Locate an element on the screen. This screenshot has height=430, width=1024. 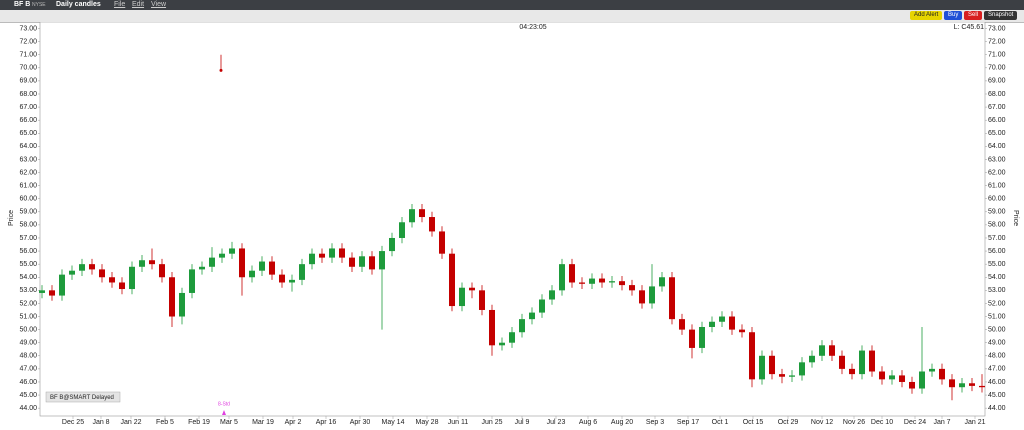
x-tick-label: May 14 is located at coordinates (393, 422).